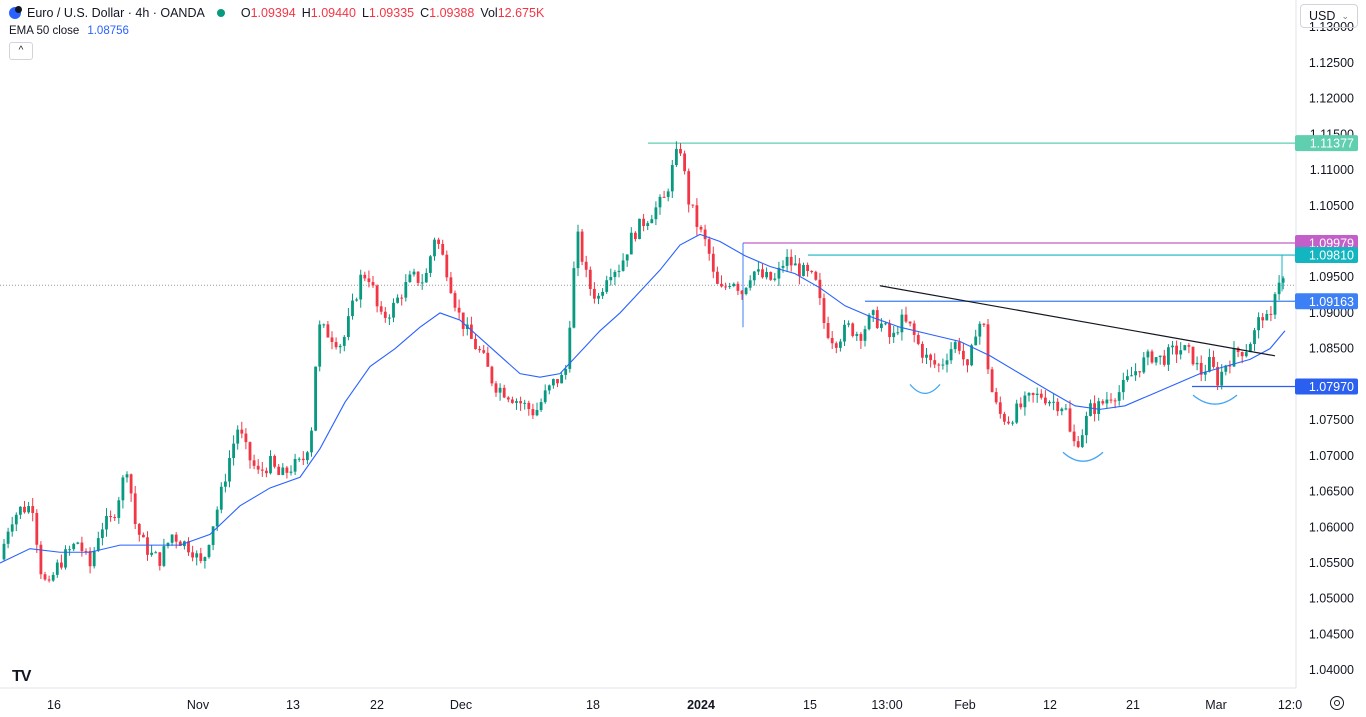  I want to click on y-tick-label: 1.06000, so click(1331, 527).